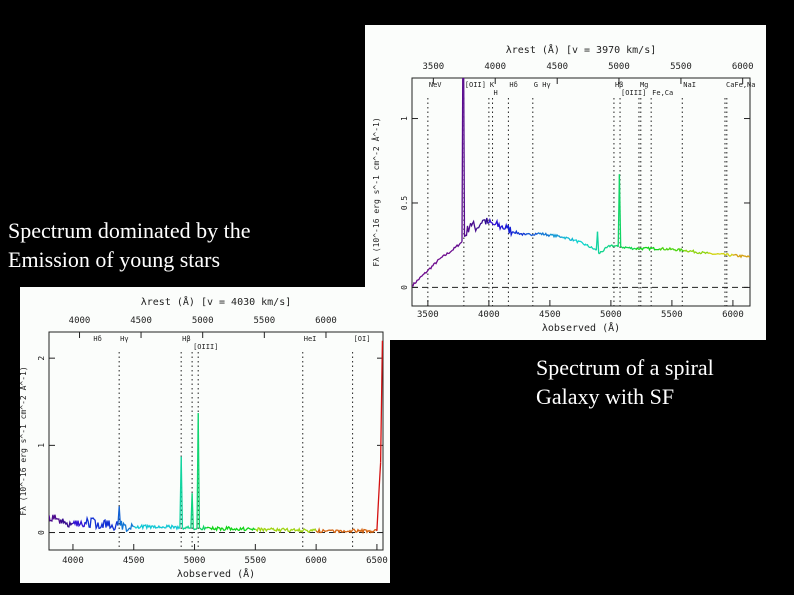  I want to click on chart-title: λrest (Å) [v = 4030 km/s], so click(216, 301).